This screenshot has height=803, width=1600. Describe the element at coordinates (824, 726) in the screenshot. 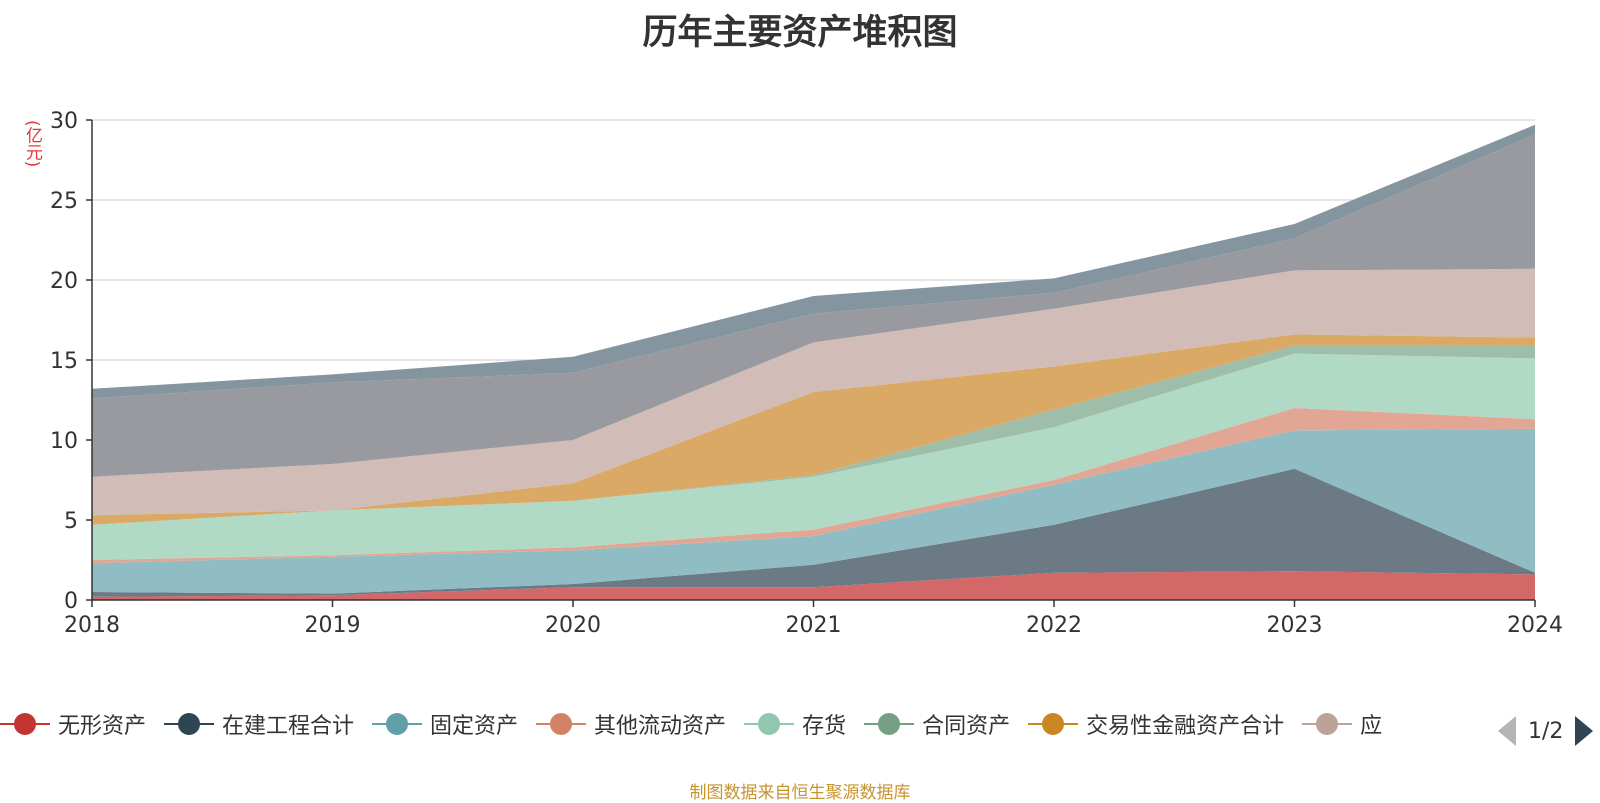

I see `legend-label: 存货` at that location.